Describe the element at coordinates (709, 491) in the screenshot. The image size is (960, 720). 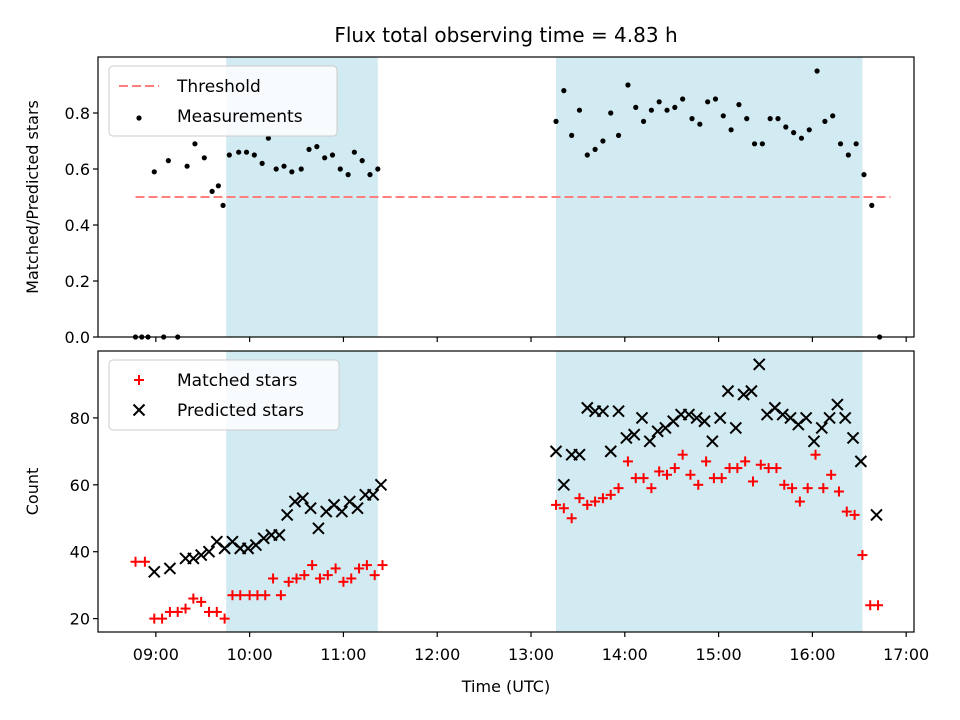
I see `shaded-interval` at that location.